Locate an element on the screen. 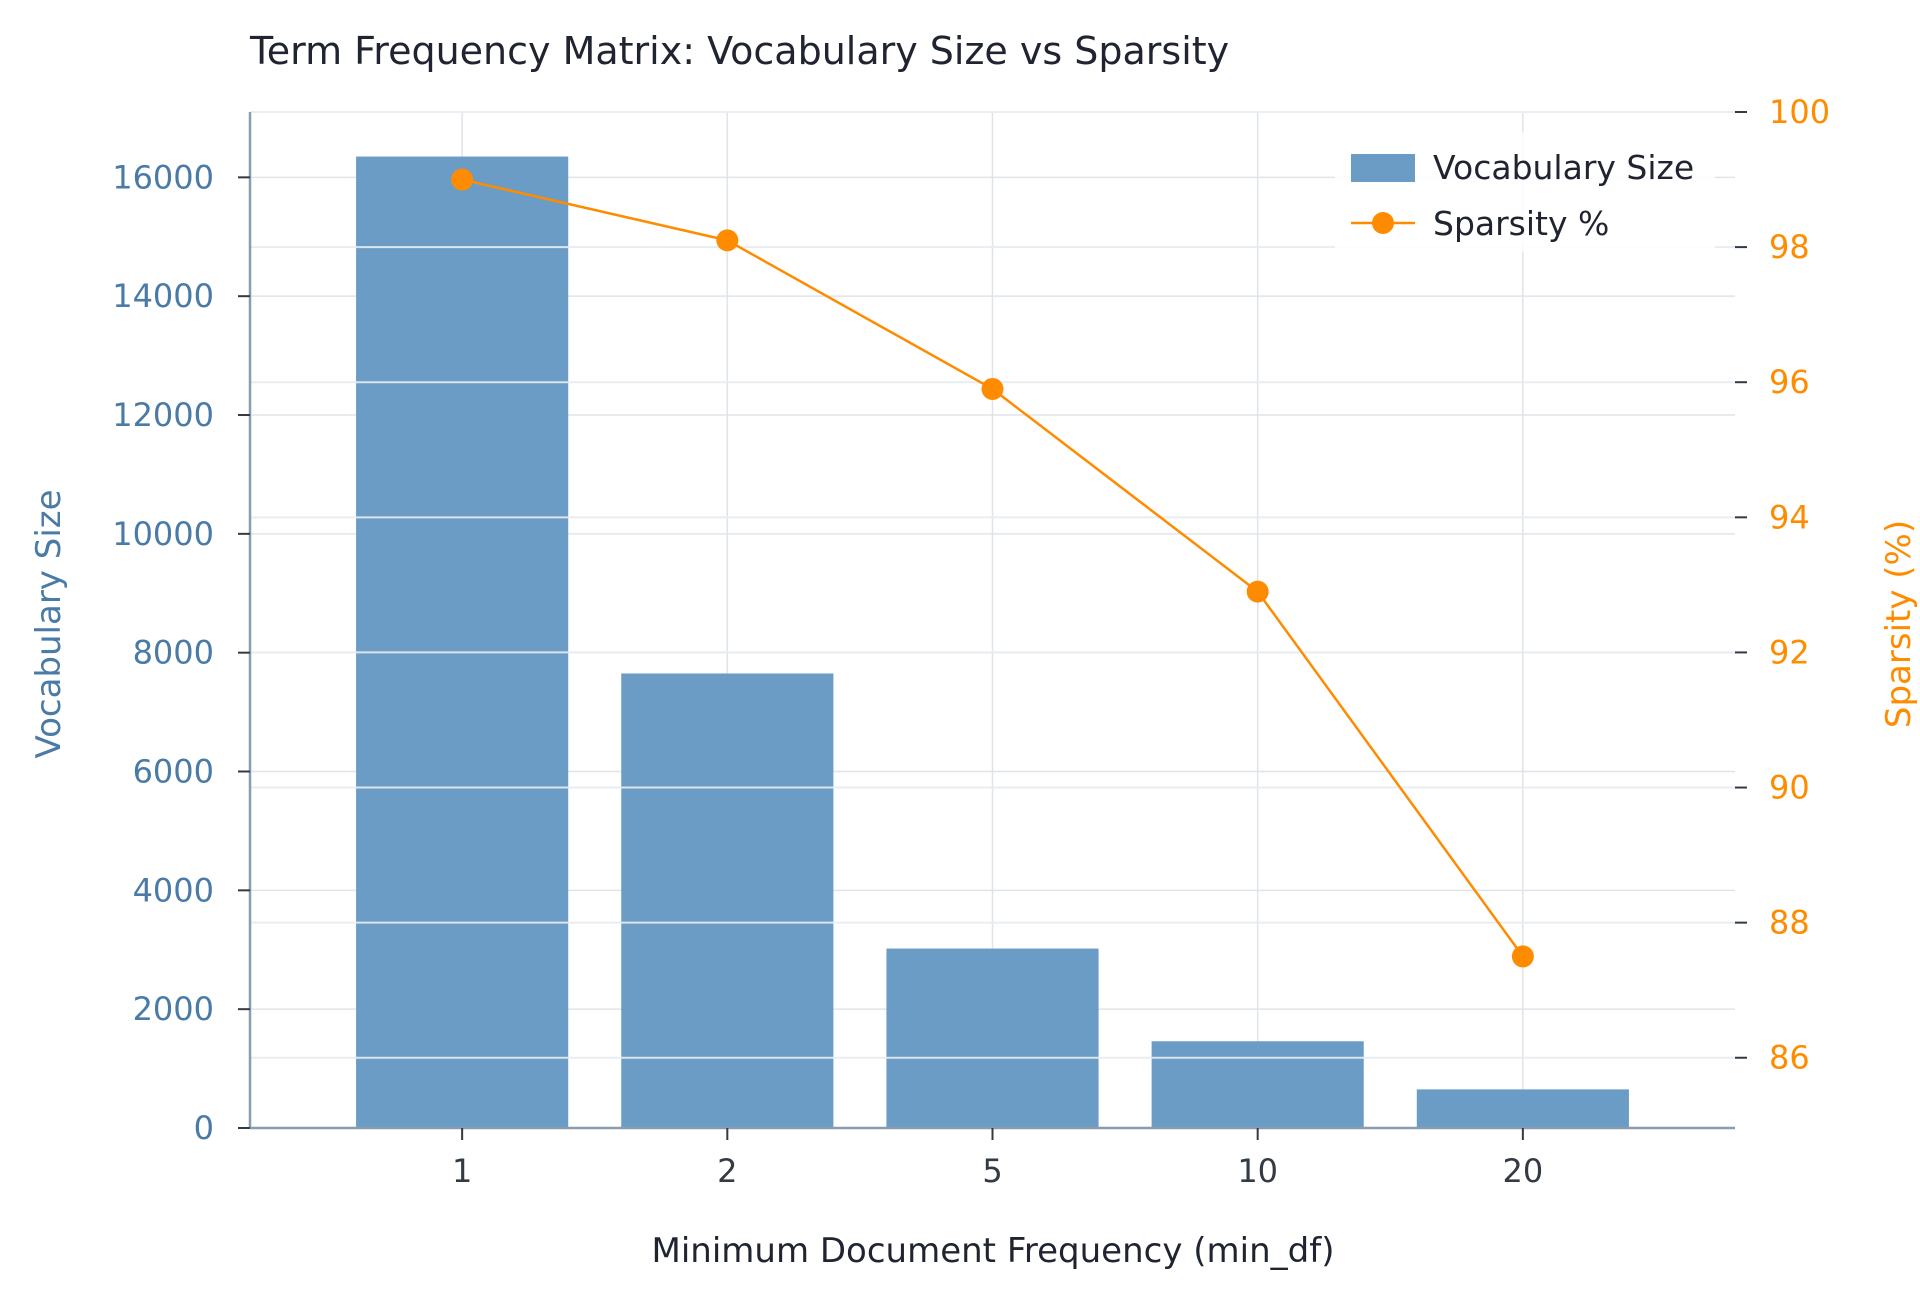 The height and width of the screenshot is (1292, 1920). x-tick-label: 2 is located at coordinates (727, 1171).